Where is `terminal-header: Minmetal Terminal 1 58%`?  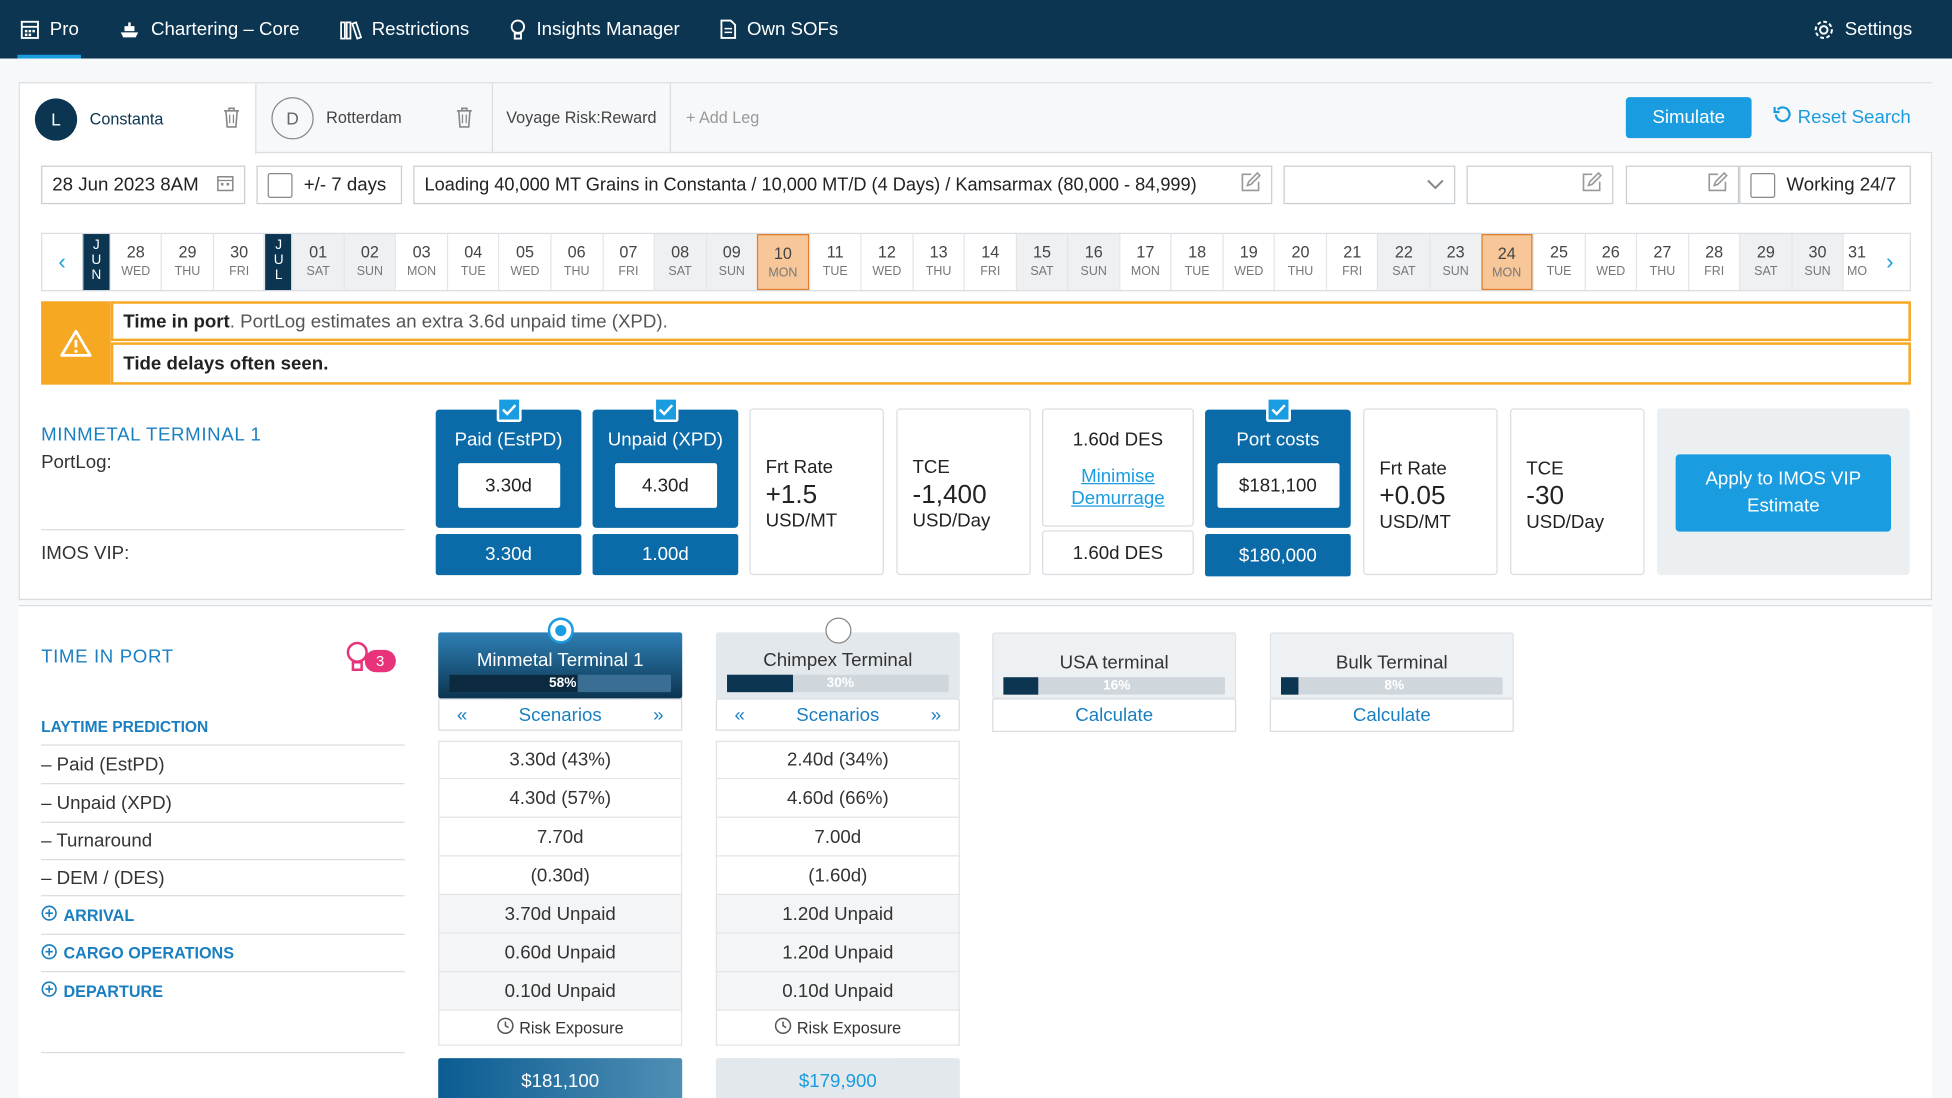
terminal-header: Minmetal Terminal 1 58% is located at coordinates (560, 658).